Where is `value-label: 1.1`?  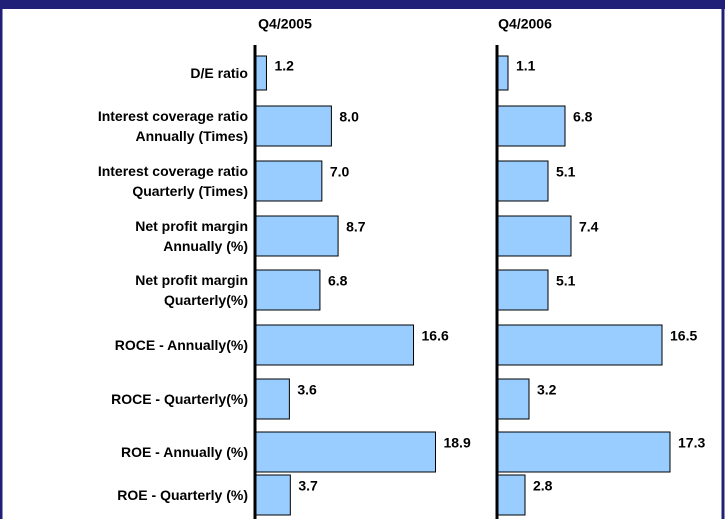 value-label: 1.1 is located at coordinates (526, 66).